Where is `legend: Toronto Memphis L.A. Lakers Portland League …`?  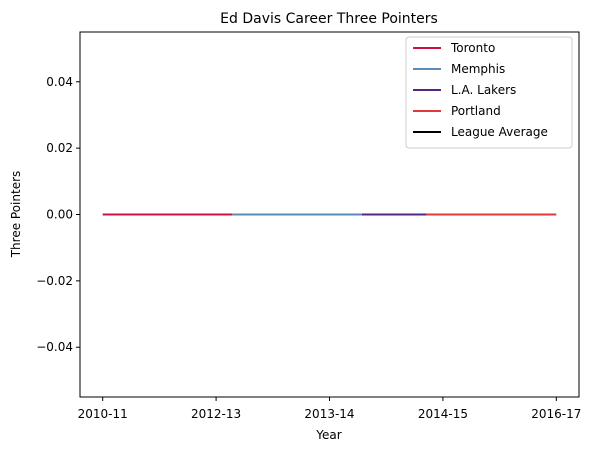
legend: Toronto Memphis L.A. Lakers Portland League … is located at coordinates (489, 92).